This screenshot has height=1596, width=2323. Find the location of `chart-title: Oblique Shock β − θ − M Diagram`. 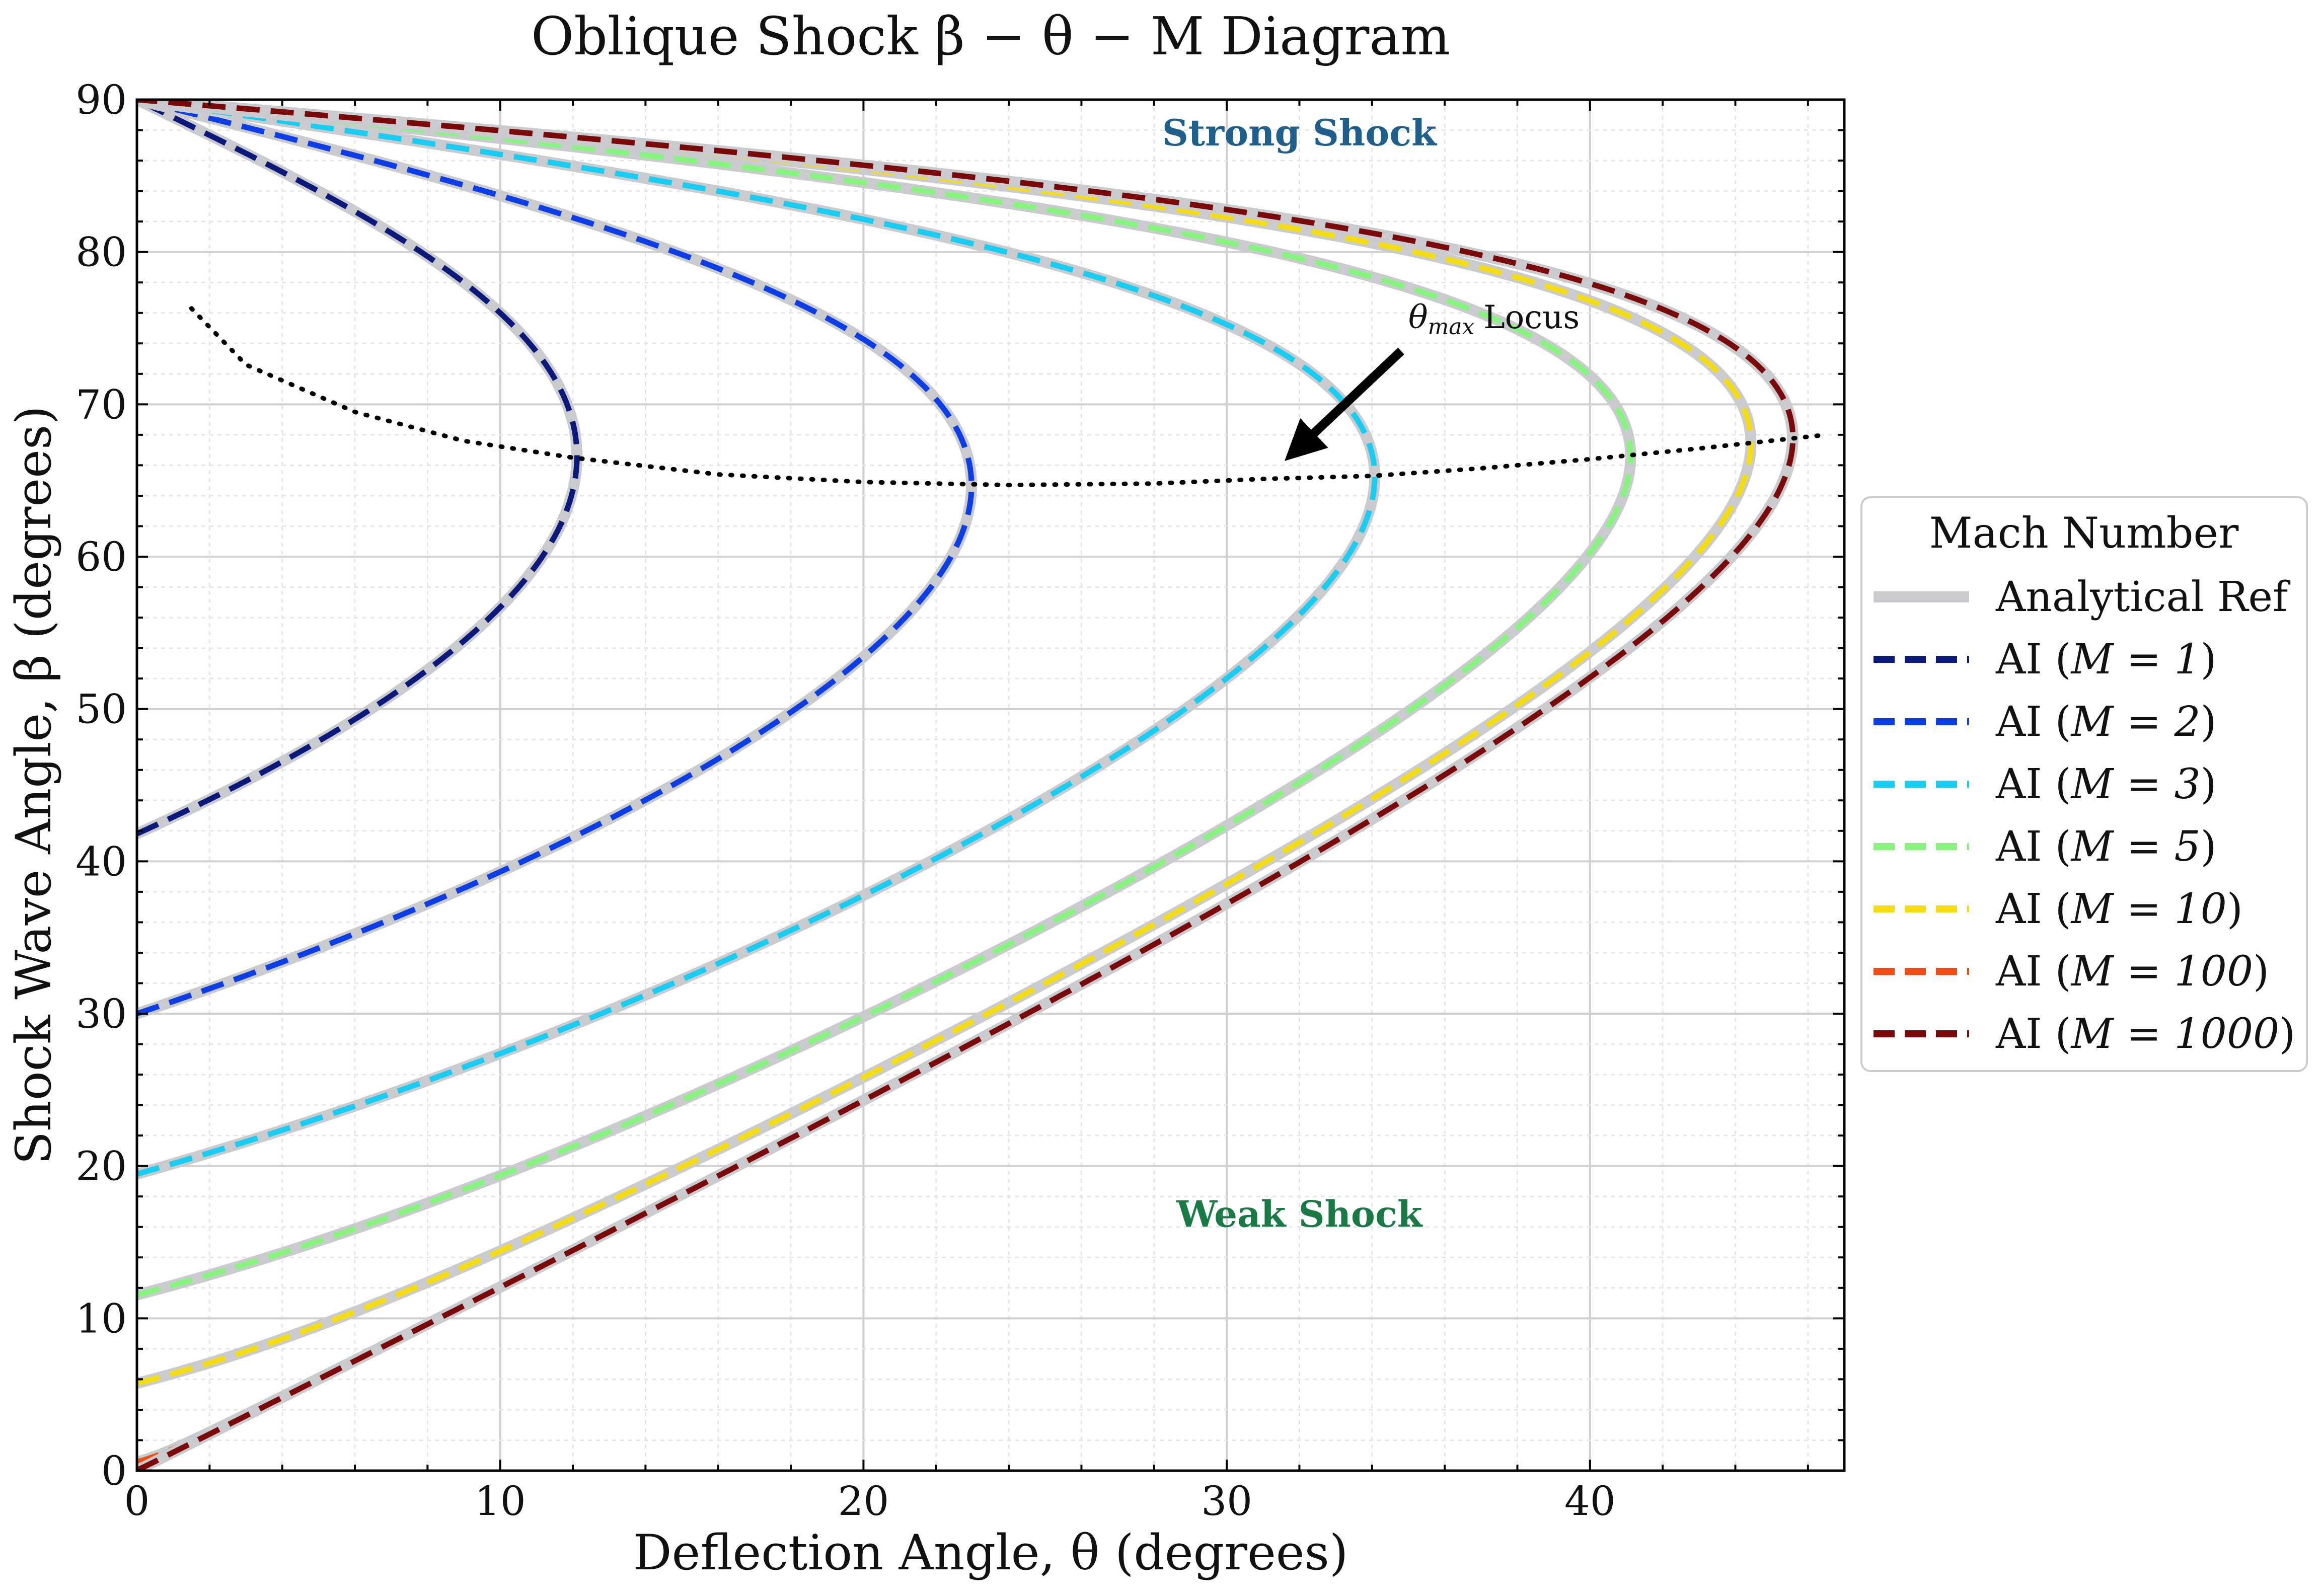

chart-title: Oblique Shock β − θ − M Diagram is located at coordinates (990, 36).